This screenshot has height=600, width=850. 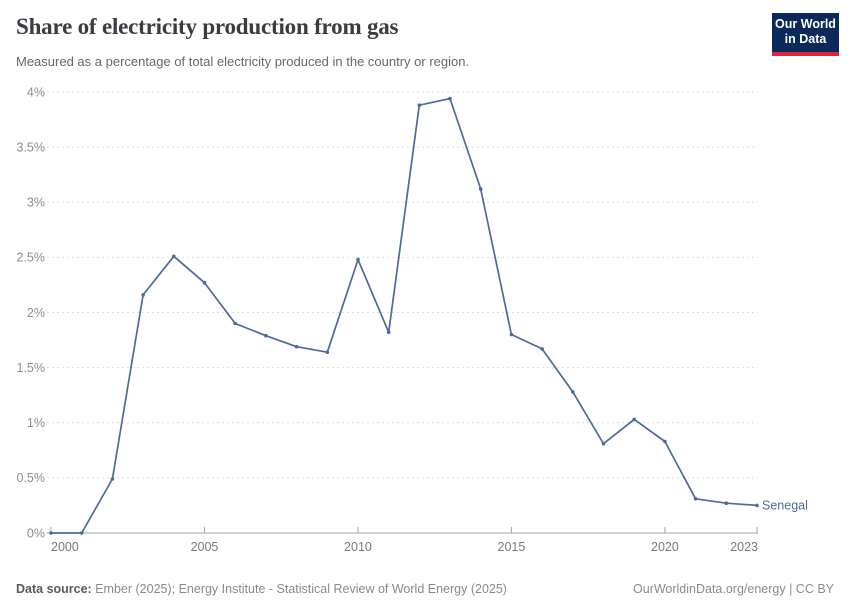 I want to click on owid-logo: Our World in Data, so click(x=805, y=34).